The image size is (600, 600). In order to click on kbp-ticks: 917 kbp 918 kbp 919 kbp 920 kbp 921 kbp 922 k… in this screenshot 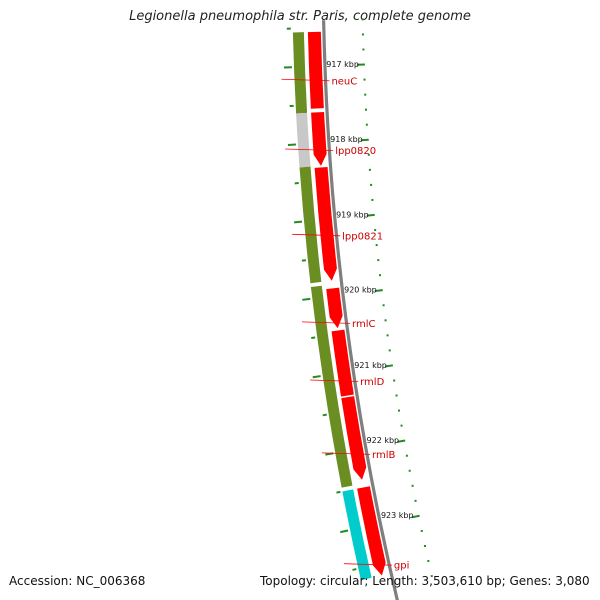, I will do `click(373, 290)`.